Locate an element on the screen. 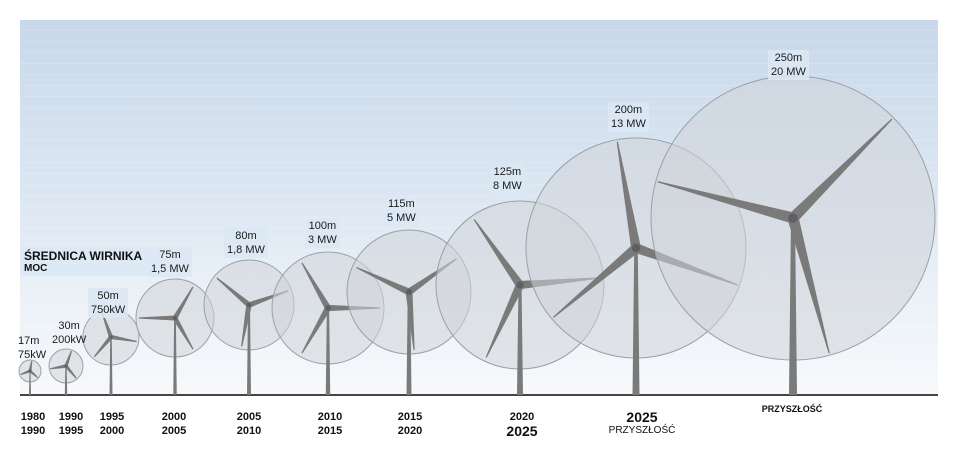 The height and width of the screenshot is (475, 960). turbine-diameter: 75m is located at coordinates (170, 255).